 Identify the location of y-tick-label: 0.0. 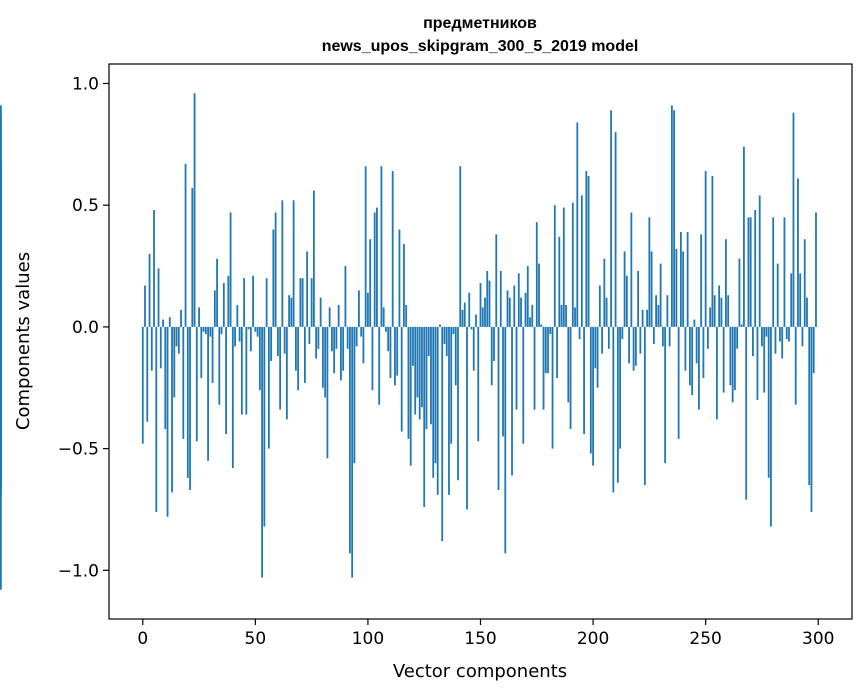
(85, 328).